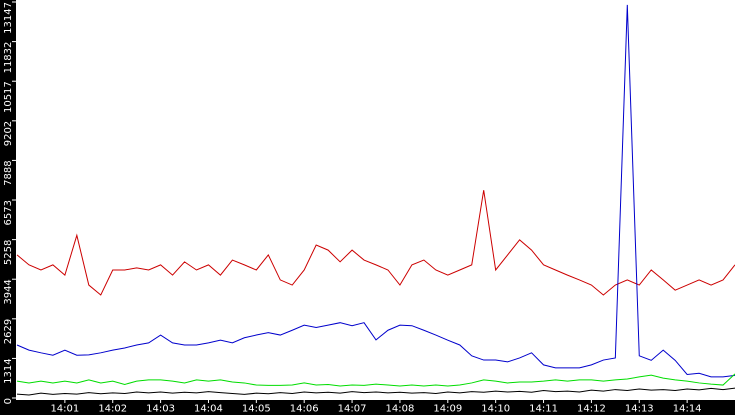 This screenshot has height=415, width=735. I want to click on y-tick-label: 11832, so click(8, 58).